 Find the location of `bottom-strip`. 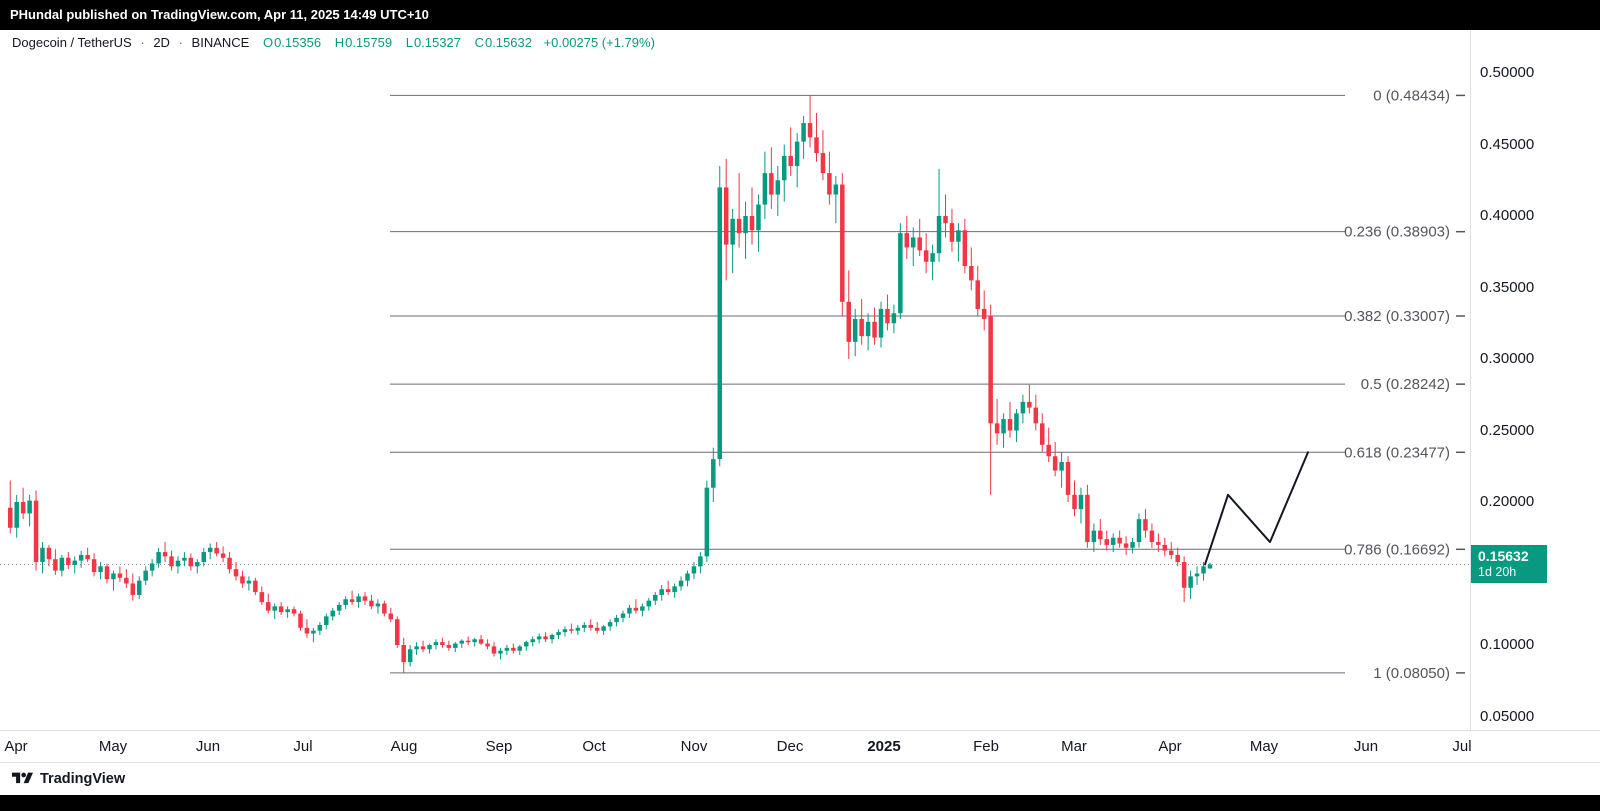

bottom-strip is located at coordinates (800, 803).